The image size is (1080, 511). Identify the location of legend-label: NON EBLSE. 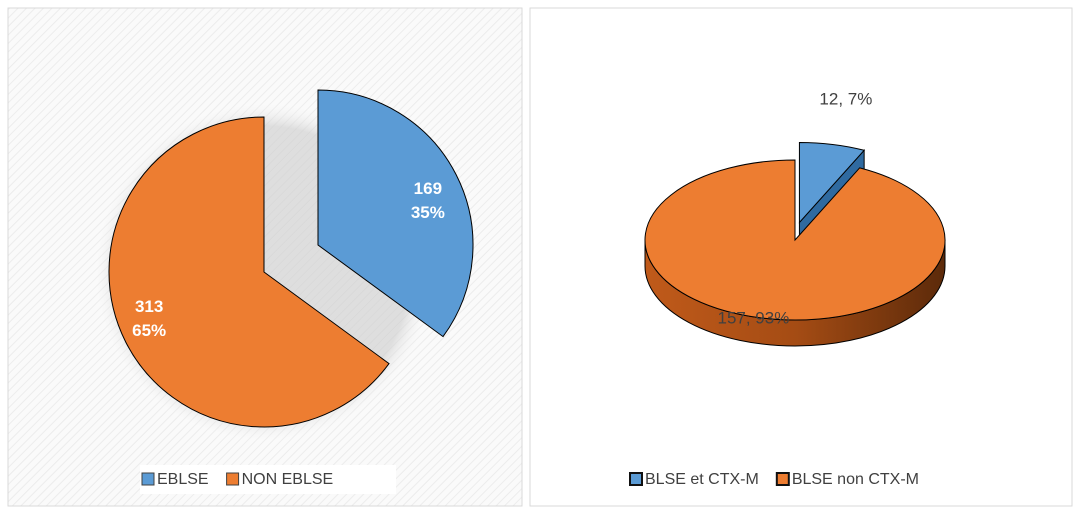
(288, 479).